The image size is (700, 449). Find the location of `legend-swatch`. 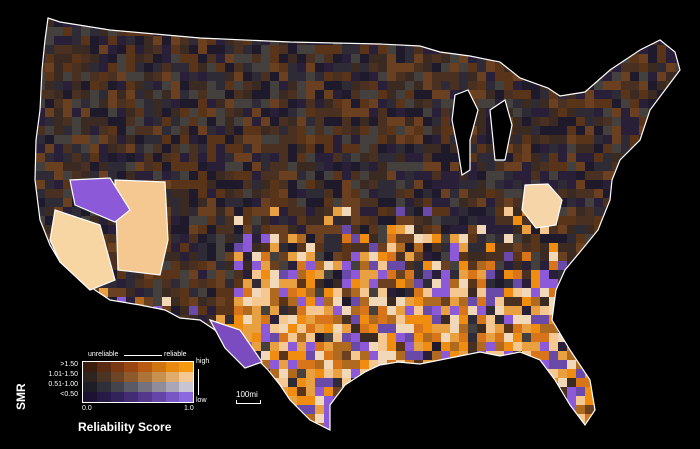

legend-swatch is located at coordinates (172, 397).